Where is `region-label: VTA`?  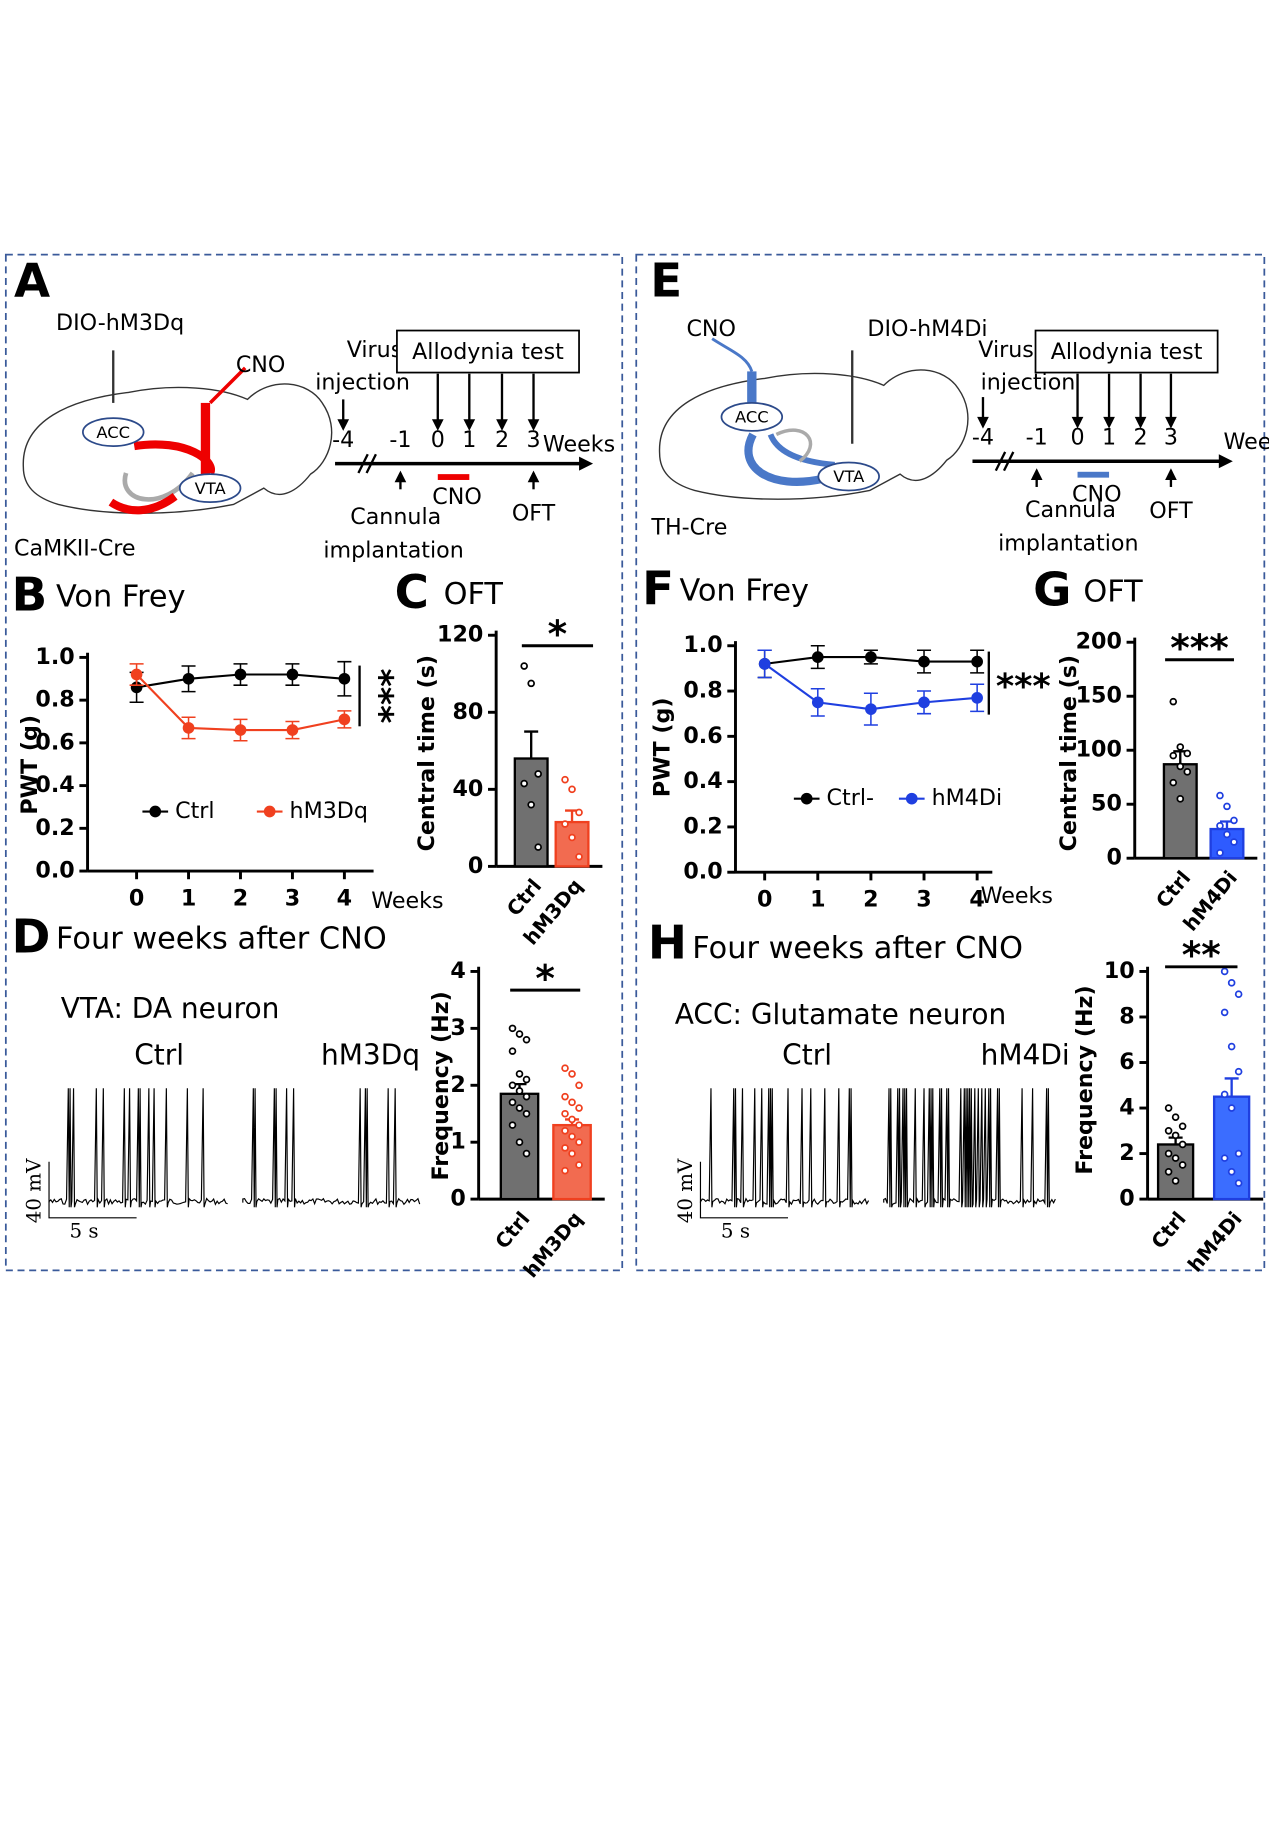
region-label: VTA is located at coordinates (849, 476).